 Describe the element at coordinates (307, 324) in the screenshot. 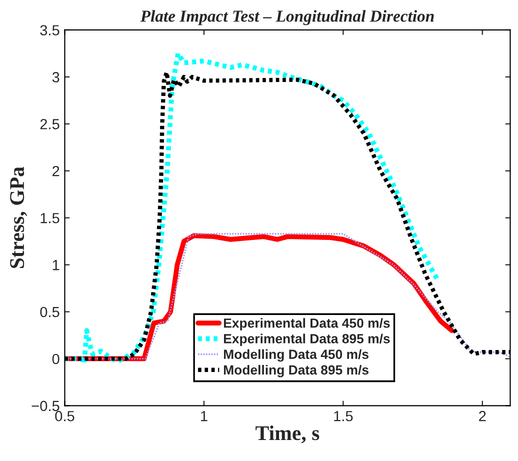

I see `legend-label: Experimental Data 450 m/s` at that location.